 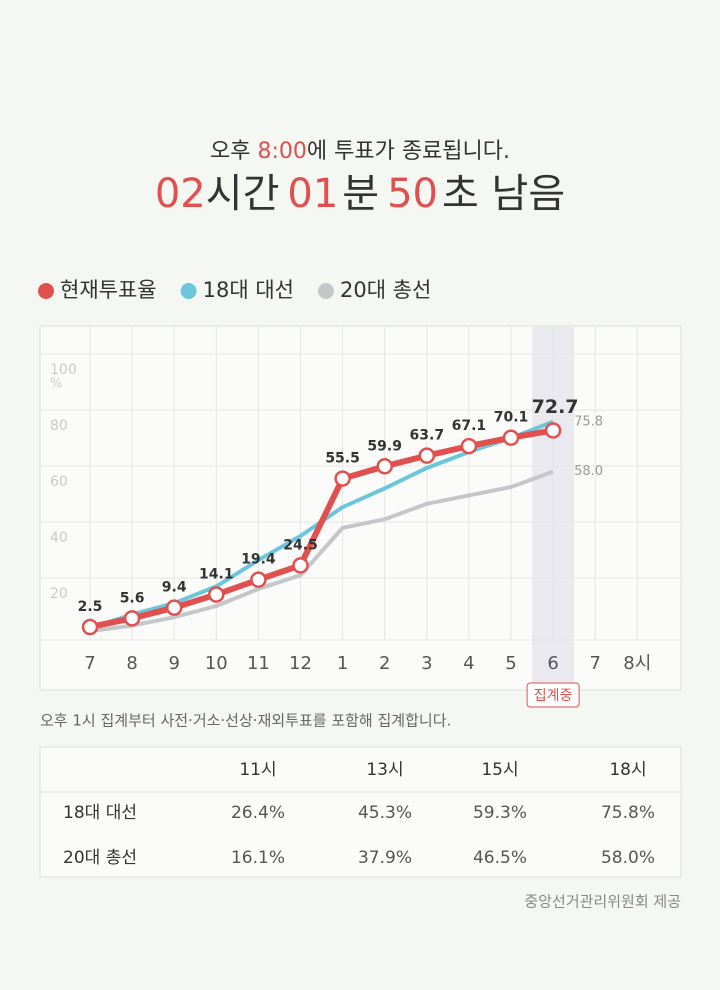 I want to click on data-label: 59.9, so click(x=384, y=446).